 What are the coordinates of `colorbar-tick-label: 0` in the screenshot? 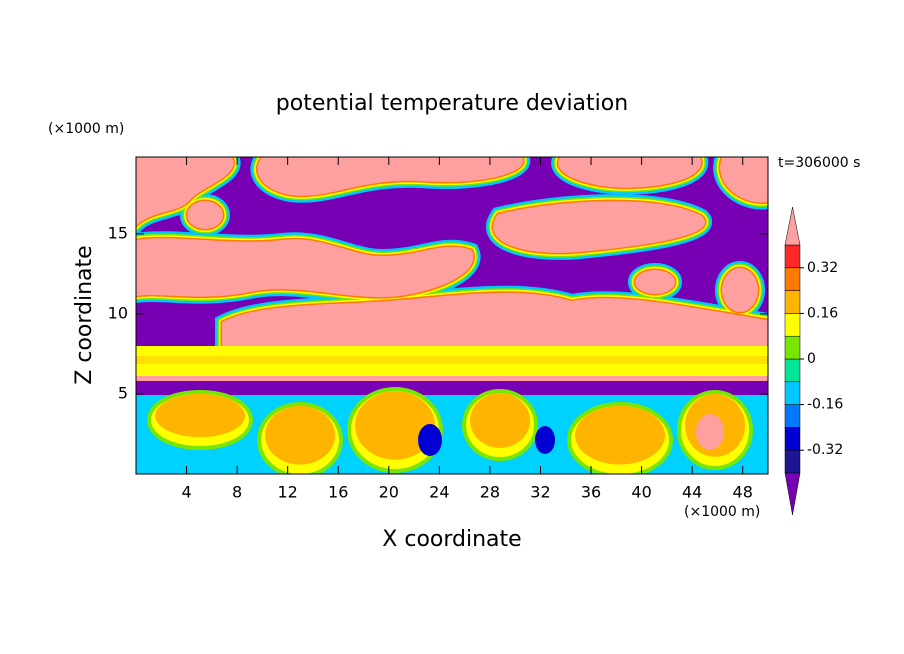 It's located at (811, 359).